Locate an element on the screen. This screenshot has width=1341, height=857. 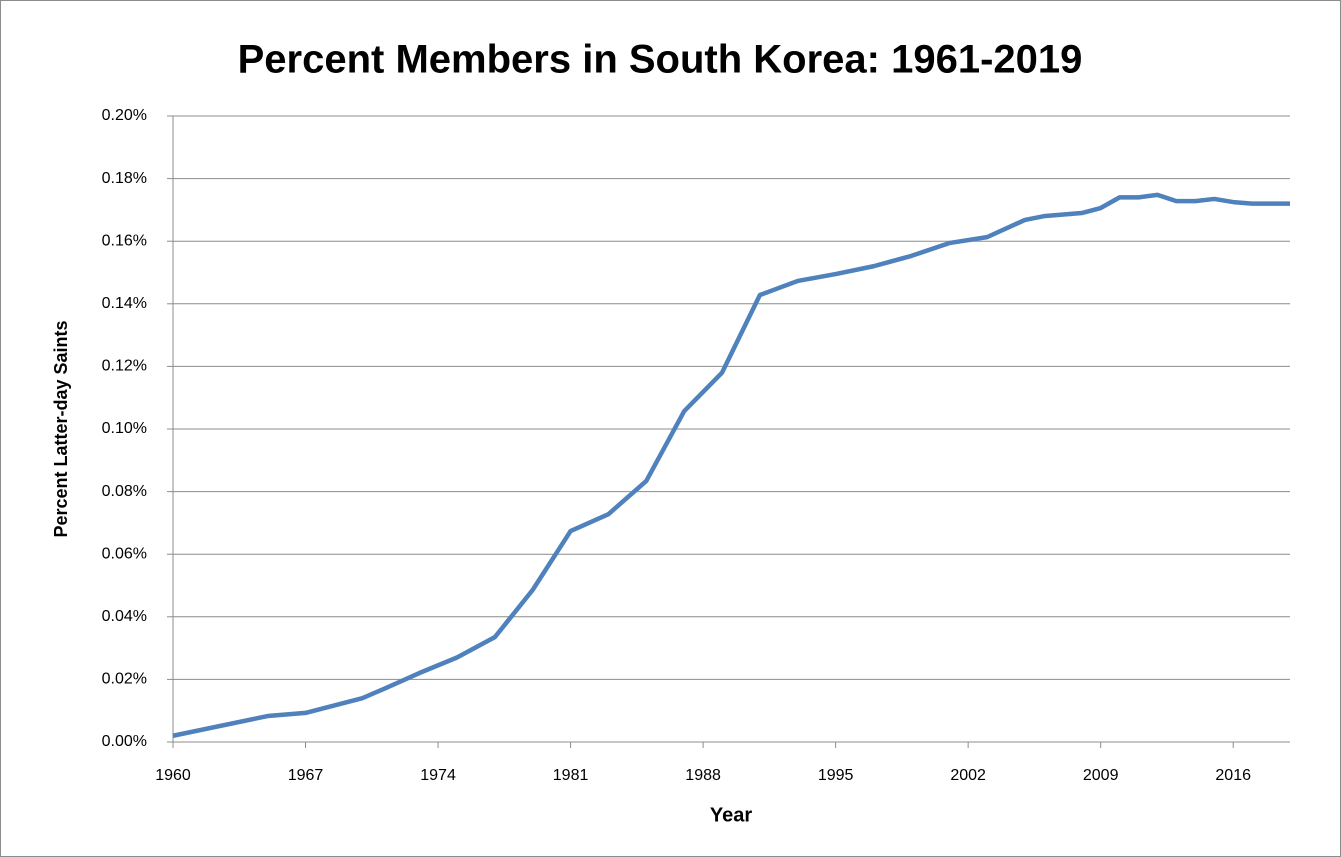
y-tick-label: 0.18% is located at coordinates (124, 178).